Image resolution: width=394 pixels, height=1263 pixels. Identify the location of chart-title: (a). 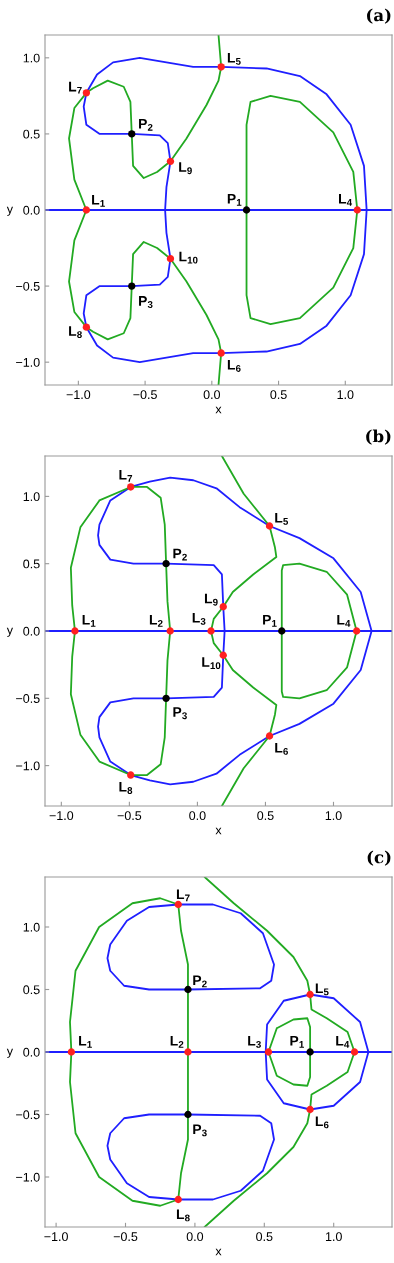
(379, 16).